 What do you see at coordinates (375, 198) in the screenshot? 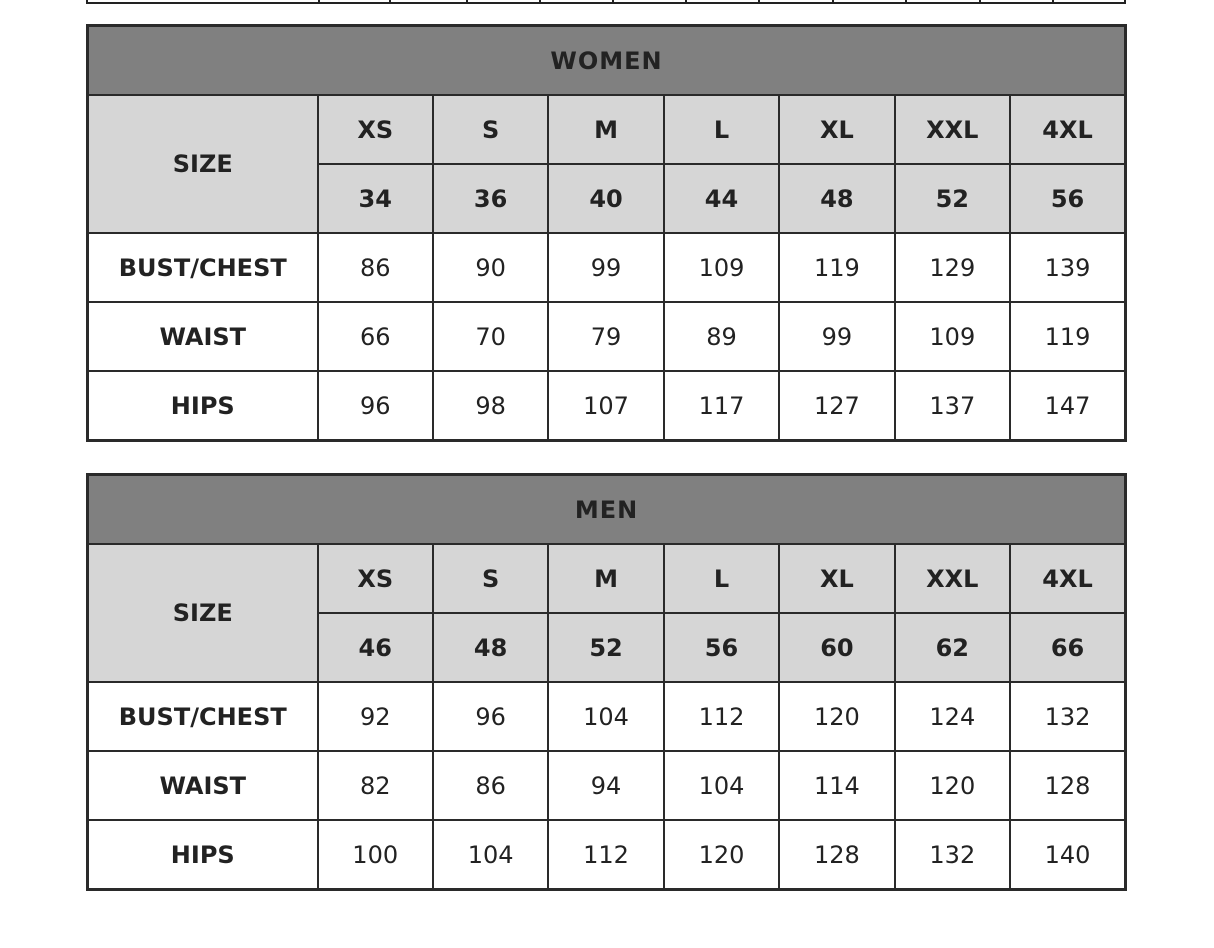
I see `size-number: 34` at bounding box center [375, 198].